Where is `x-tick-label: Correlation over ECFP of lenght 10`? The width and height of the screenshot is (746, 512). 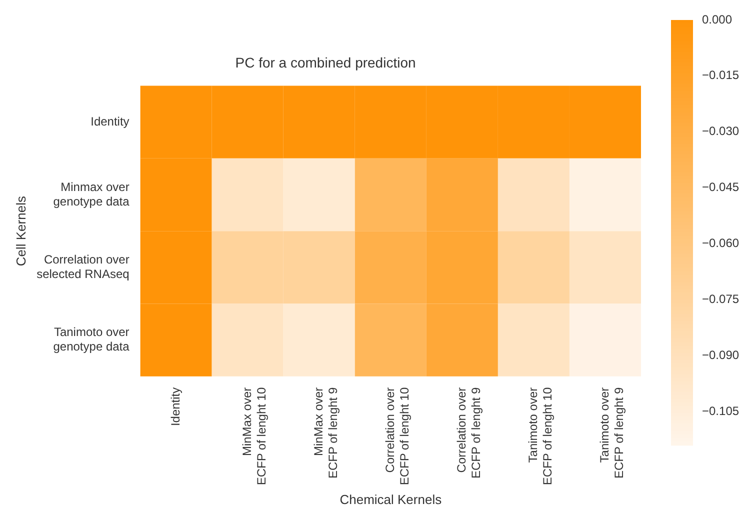 x-tick-label: Correlation over ECFP of lenght 10 is located at coordinates (397, 436).